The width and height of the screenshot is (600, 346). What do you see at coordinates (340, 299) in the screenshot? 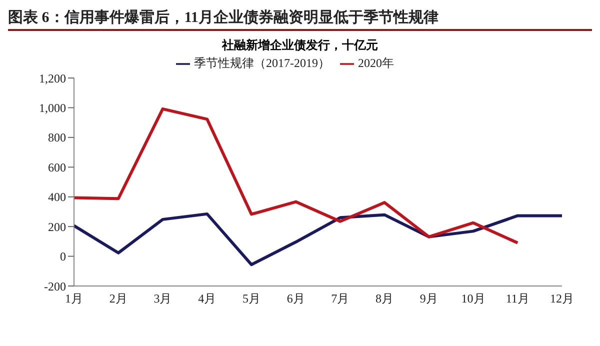
I see `x-tick-label: 7月` at bounding box center [340, 299].